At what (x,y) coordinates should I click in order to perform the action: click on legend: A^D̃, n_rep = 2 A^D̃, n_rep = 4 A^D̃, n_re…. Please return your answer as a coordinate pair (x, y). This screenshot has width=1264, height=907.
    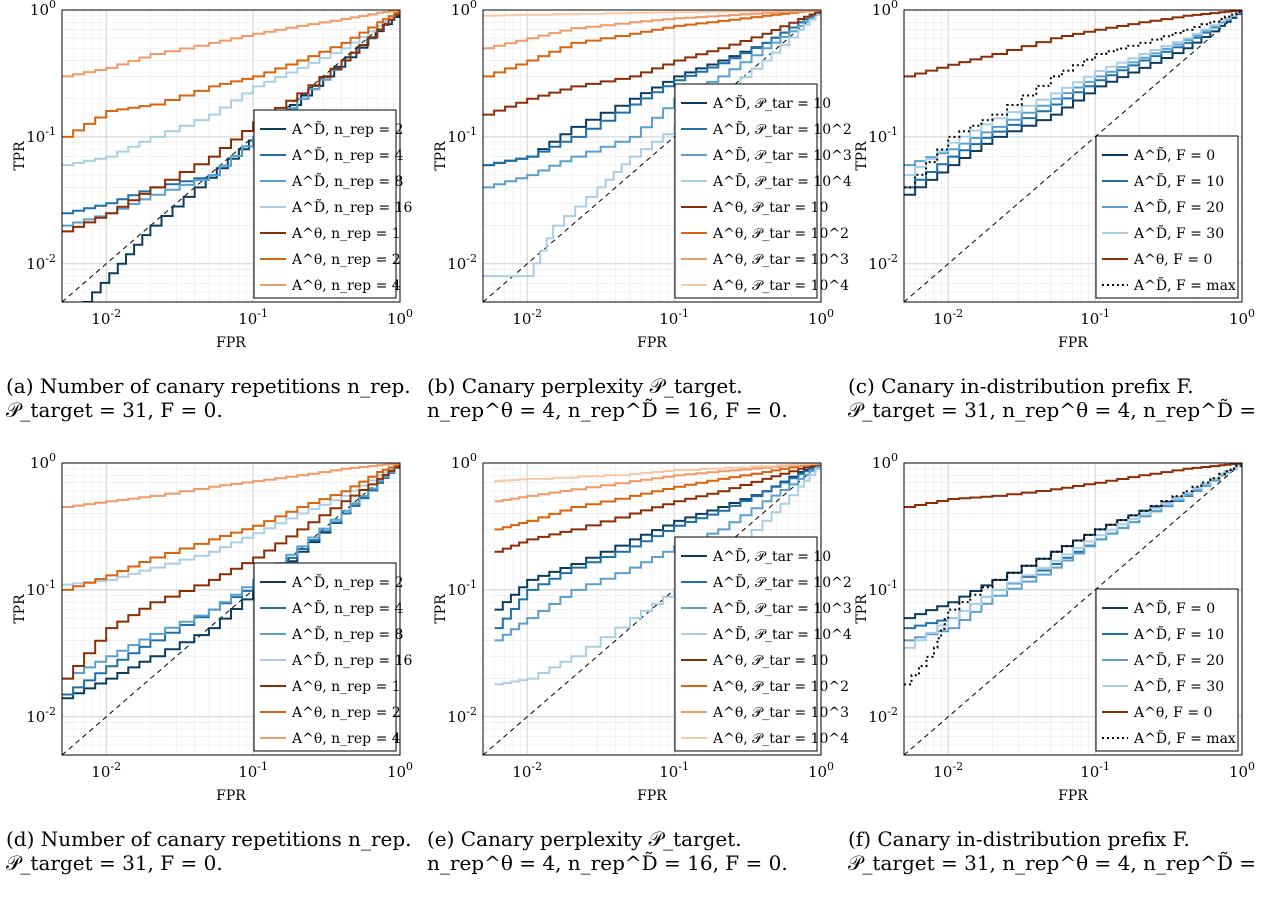
    Looking at the image, I should click on (332, 204).